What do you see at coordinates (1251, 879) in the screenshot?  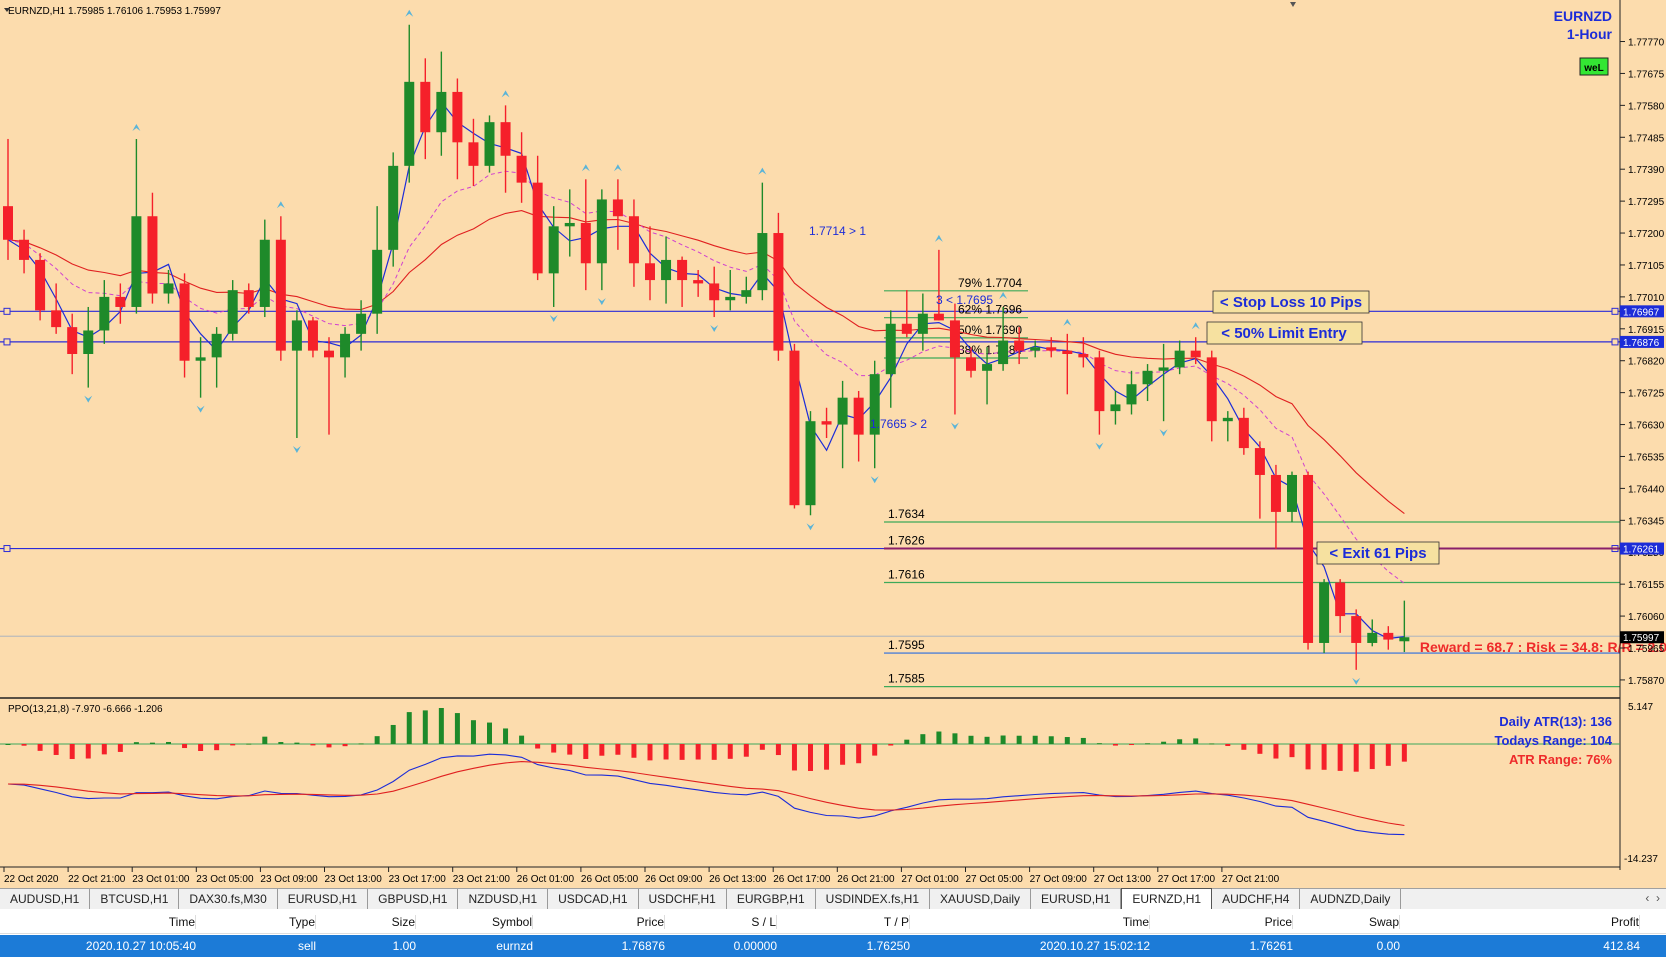 I see `time-tick-label: 27 Oct 21:00` at bounding box center [1251, 879].